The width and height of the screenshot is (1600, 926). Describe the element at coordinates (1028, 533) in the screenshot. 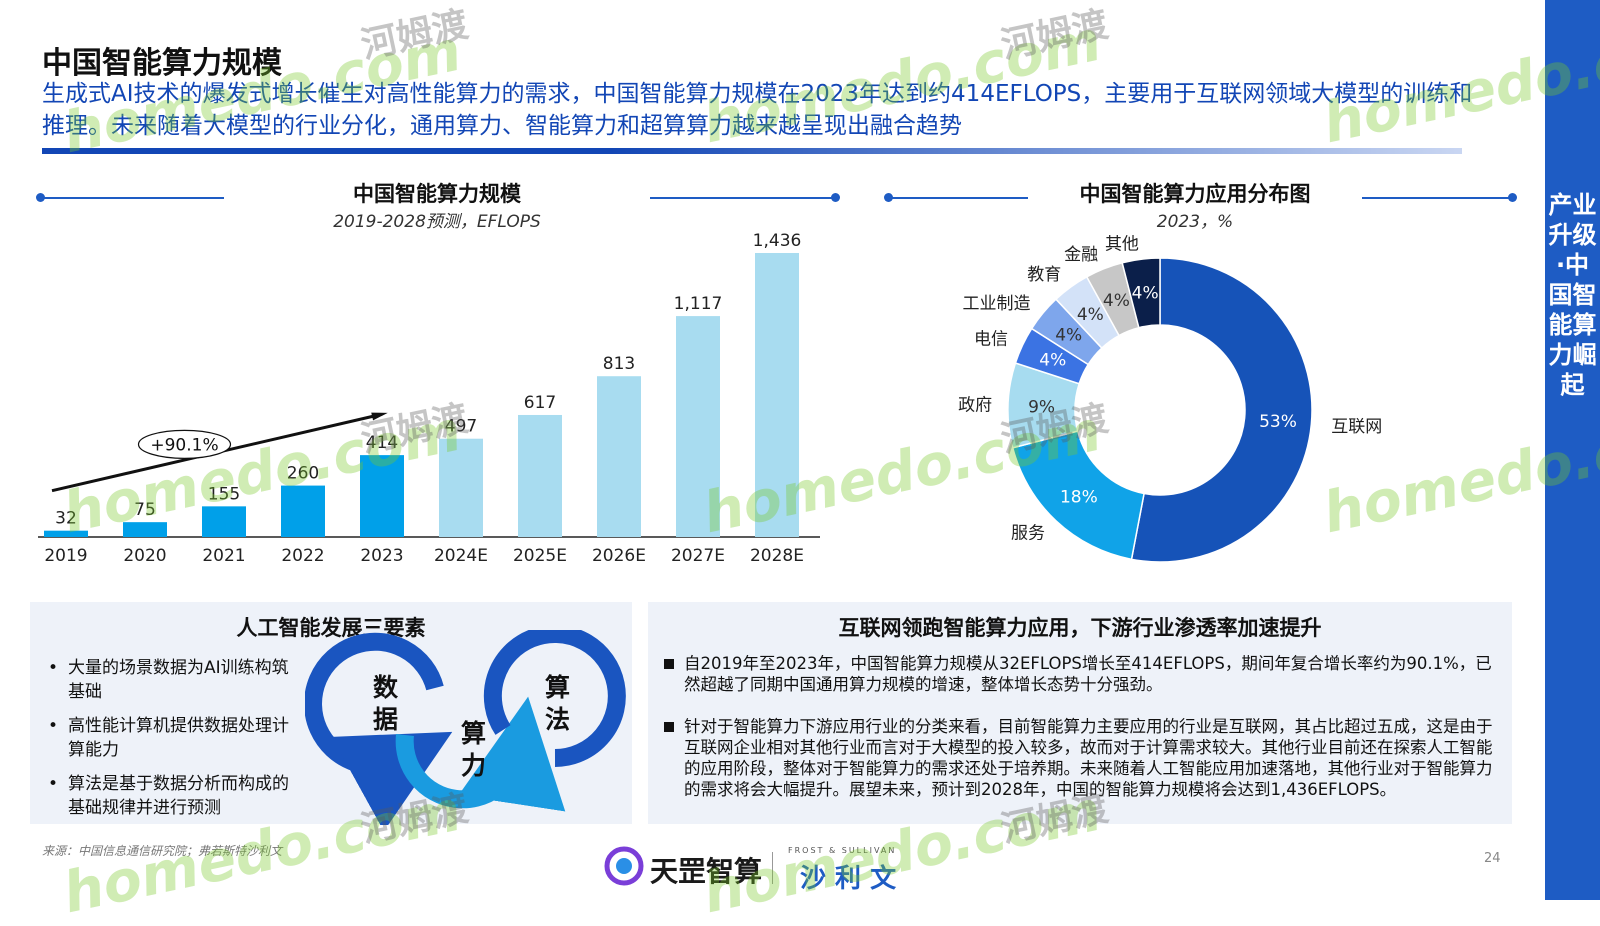

I see `donut-category-label: 服务` at that location.